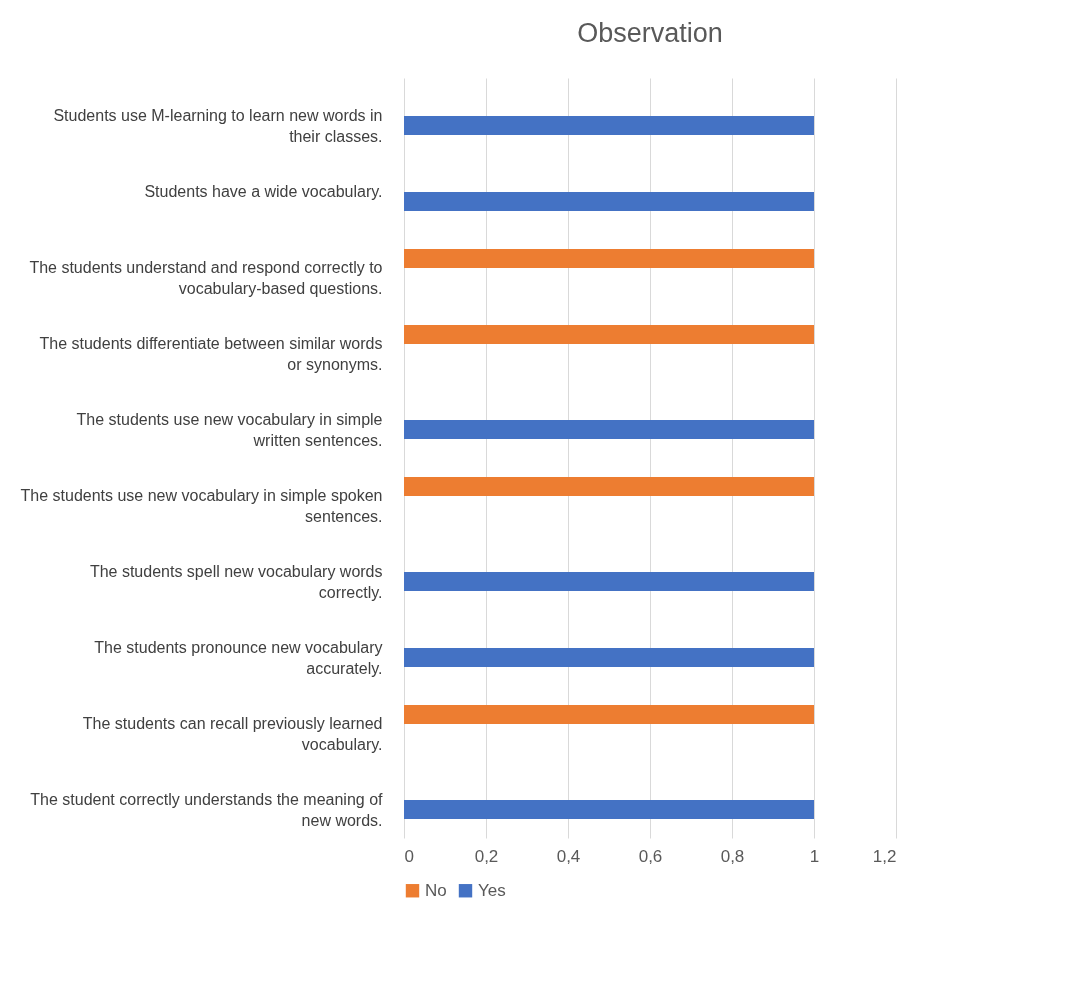 Image resolution: width=1069 pixels, height=992 pixels. Describe the element at coordinates (486, 856) in the screenshot. I see `x-tick-label: 0,2` at that location.